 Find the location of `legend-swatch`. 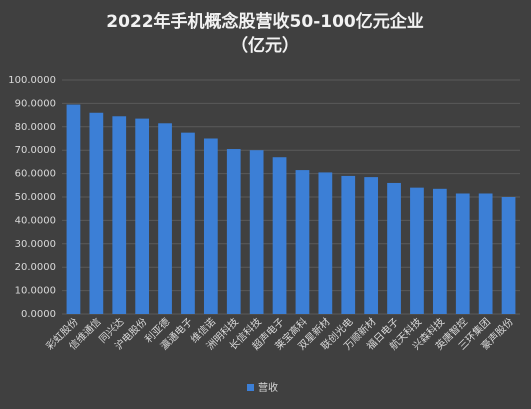

legend-swatch is located at coordinates (250, 387).